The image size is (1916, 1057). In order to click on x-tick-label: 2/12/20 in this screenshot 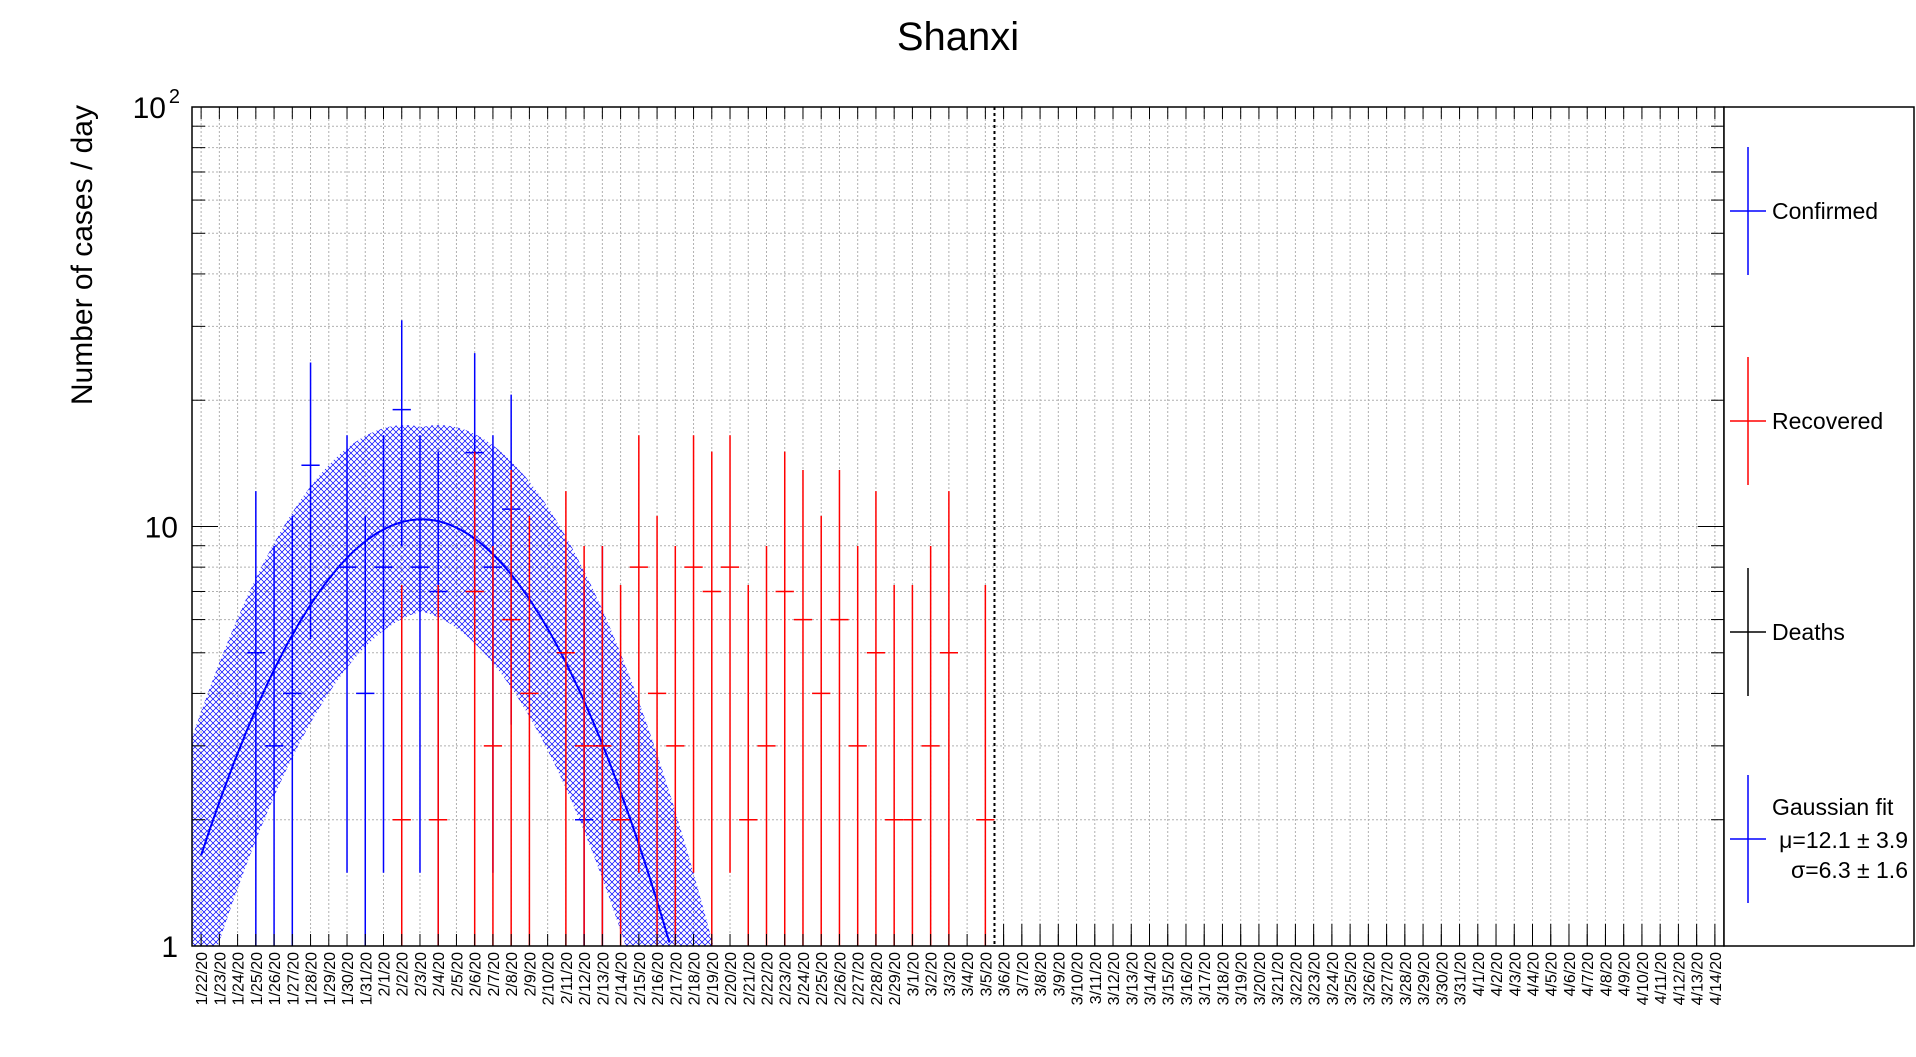, I will do `click(585, 978)`.